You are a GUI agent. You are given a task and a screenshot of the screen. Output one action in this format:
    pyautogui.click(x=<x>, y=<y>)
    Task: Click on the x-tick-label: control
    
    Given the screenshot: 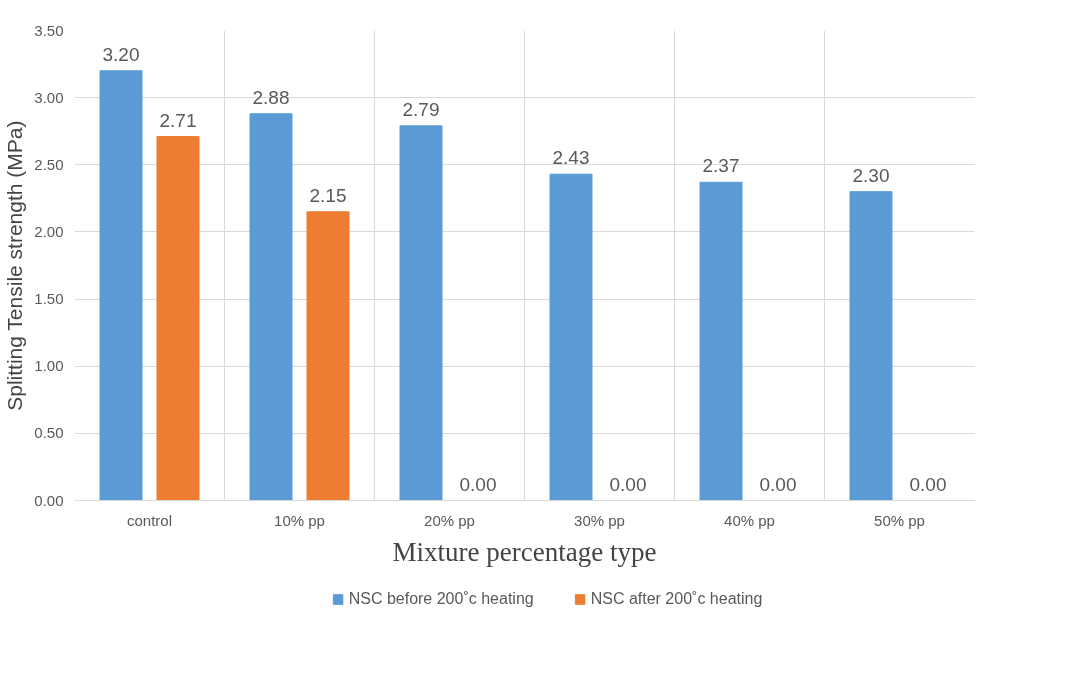 What is the action you would take?
    pyautogui.click(x=149, y=520)
    